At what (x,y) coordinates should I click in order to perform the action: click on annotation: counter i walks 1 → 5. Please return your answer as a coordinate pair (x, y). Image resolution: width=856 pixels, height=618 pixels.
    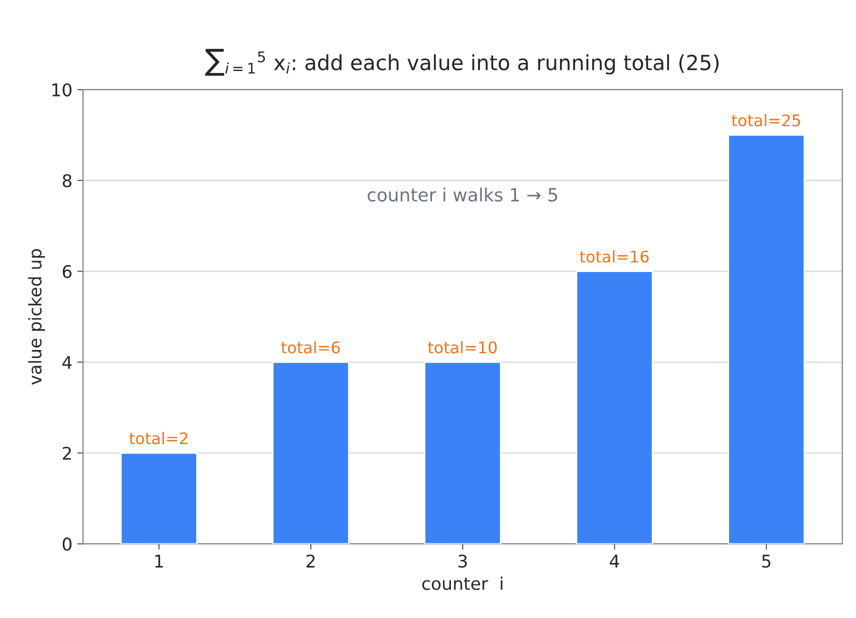
    Looking at the image, I should click on (463, 195).